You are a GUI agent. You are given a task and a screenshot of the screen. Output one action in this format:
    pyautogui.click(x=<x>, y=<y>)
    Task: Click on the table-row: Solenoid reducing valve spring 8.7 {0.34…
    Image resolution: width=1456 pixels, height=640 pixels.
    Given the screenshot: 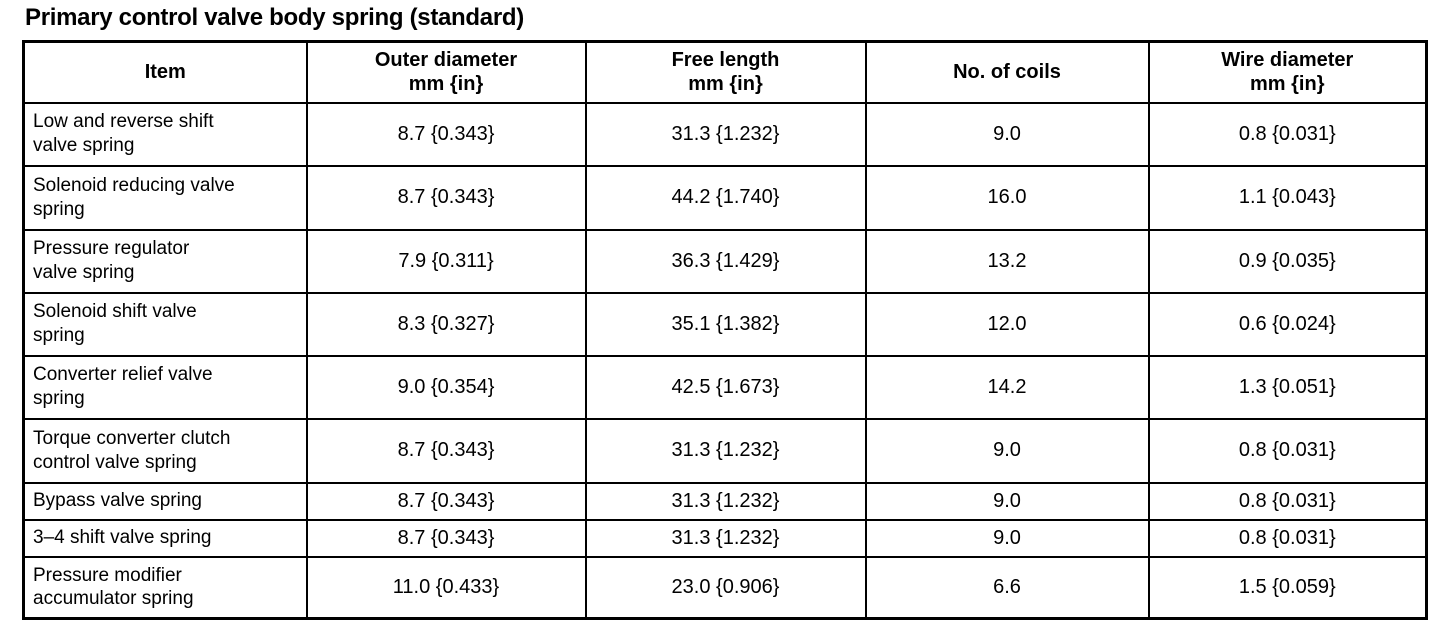 What is the action you would take?
    pyautogui.click(x=725, y=197)
    